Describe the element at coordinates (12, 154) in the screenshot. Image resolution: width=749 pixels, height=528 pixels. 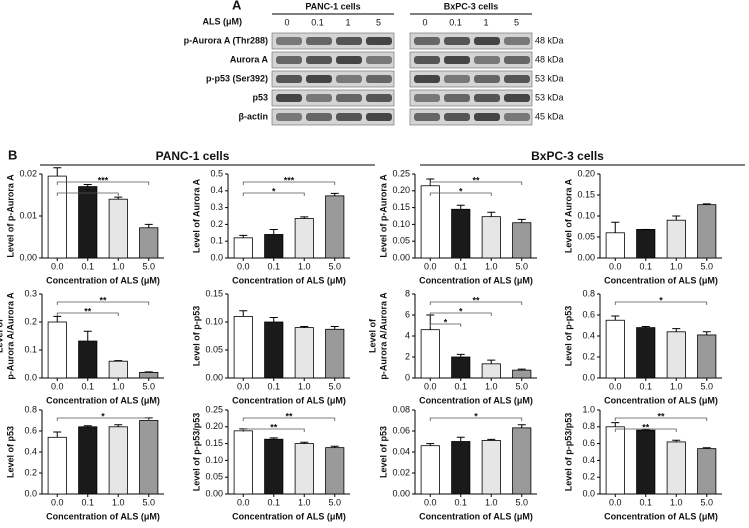
I see `panel-label: B` at that location.